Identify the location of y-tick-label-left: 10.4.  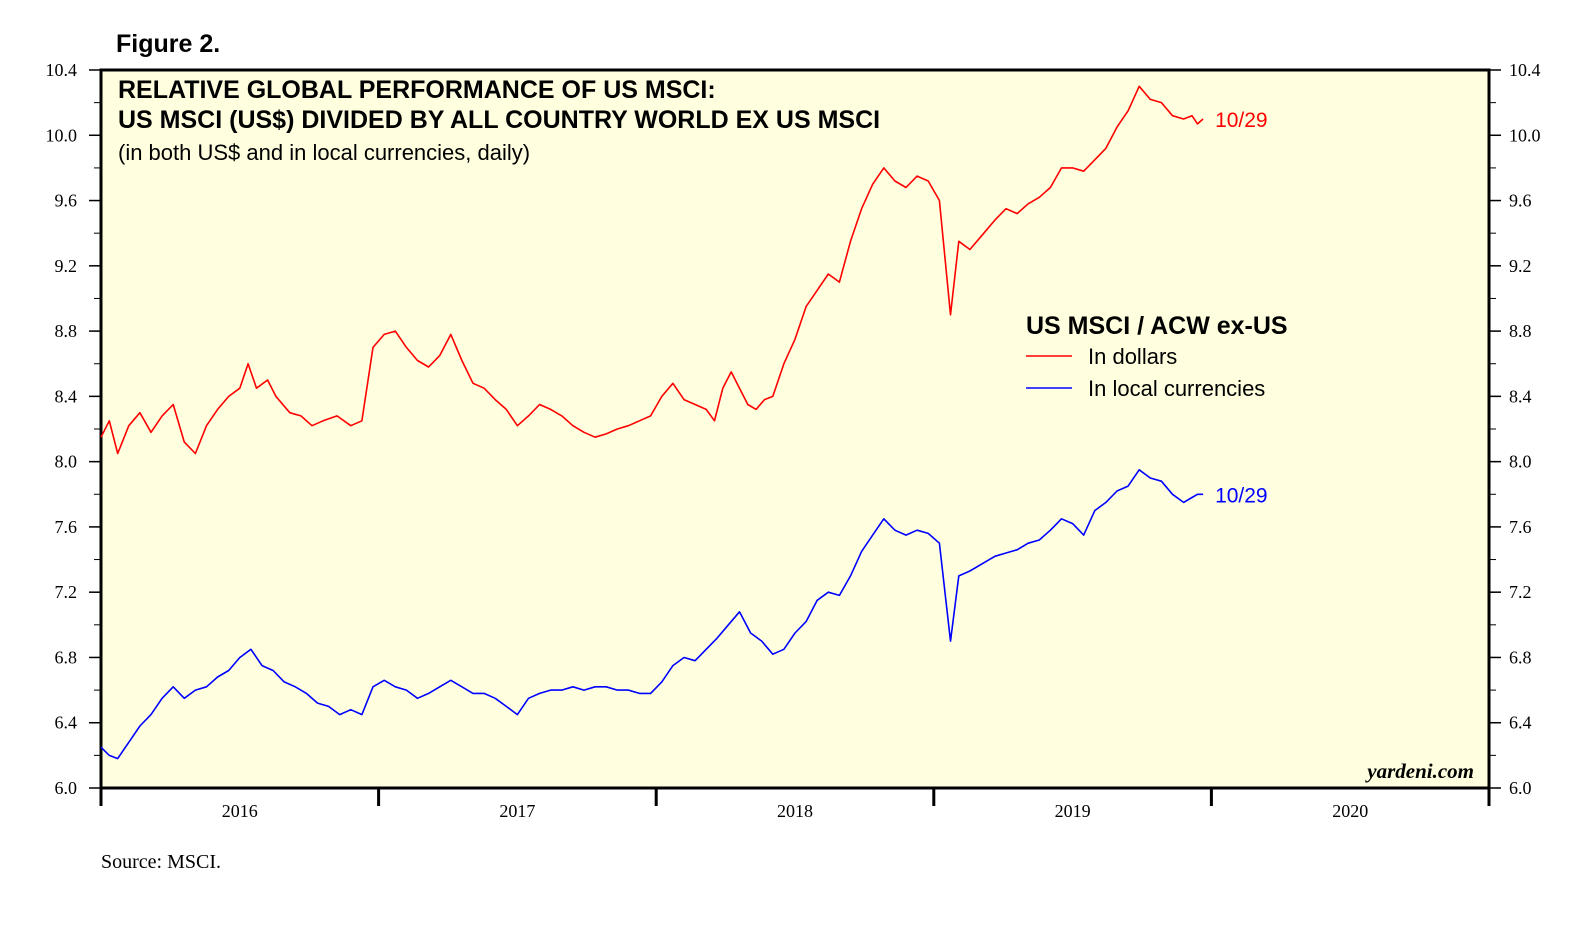
(62, 70).